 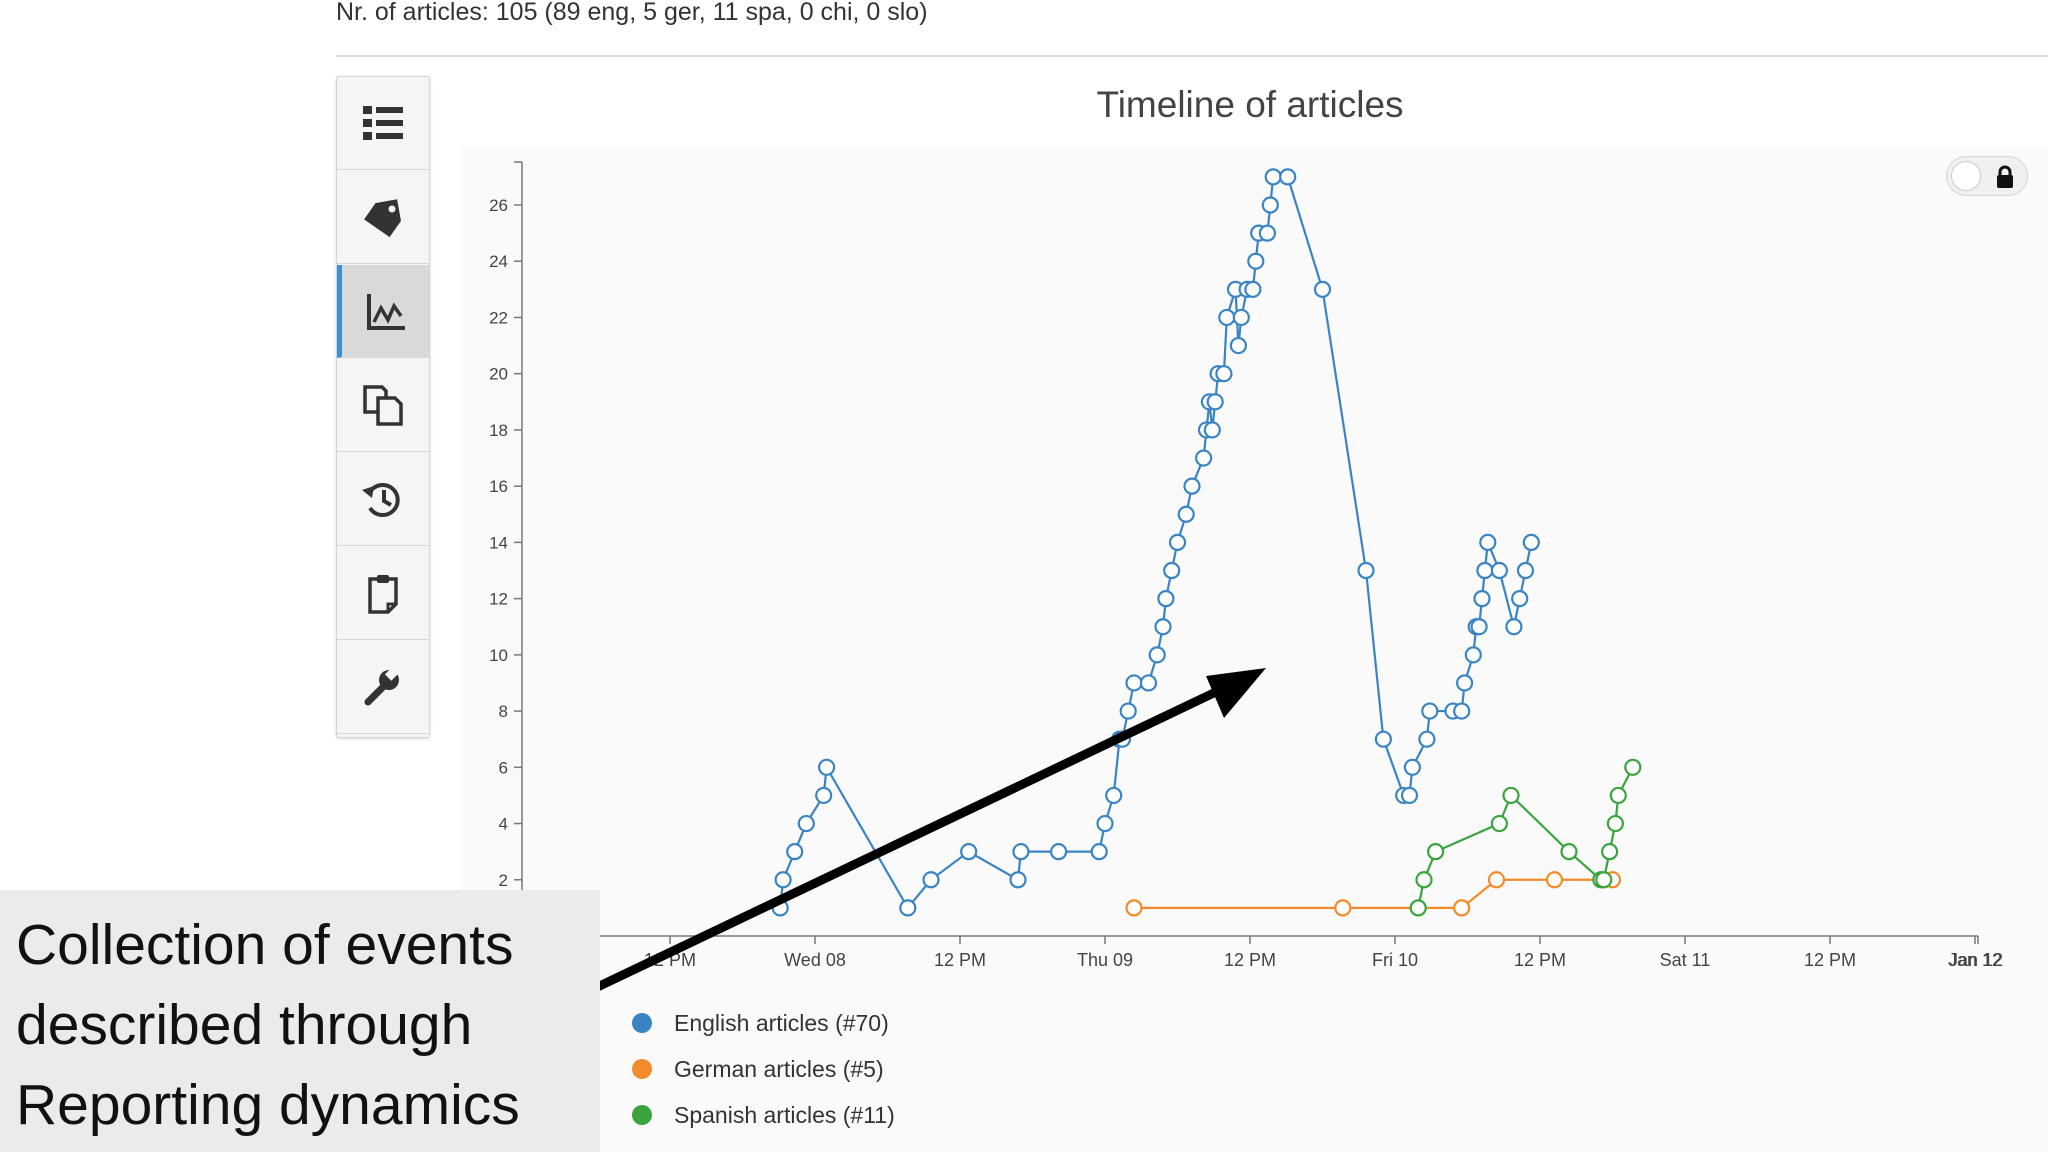 What do you see at coordinates (1250, 104) in the screenshot?
I see `chart-title: Timeline of articles` at bounding box center [1250, 104].